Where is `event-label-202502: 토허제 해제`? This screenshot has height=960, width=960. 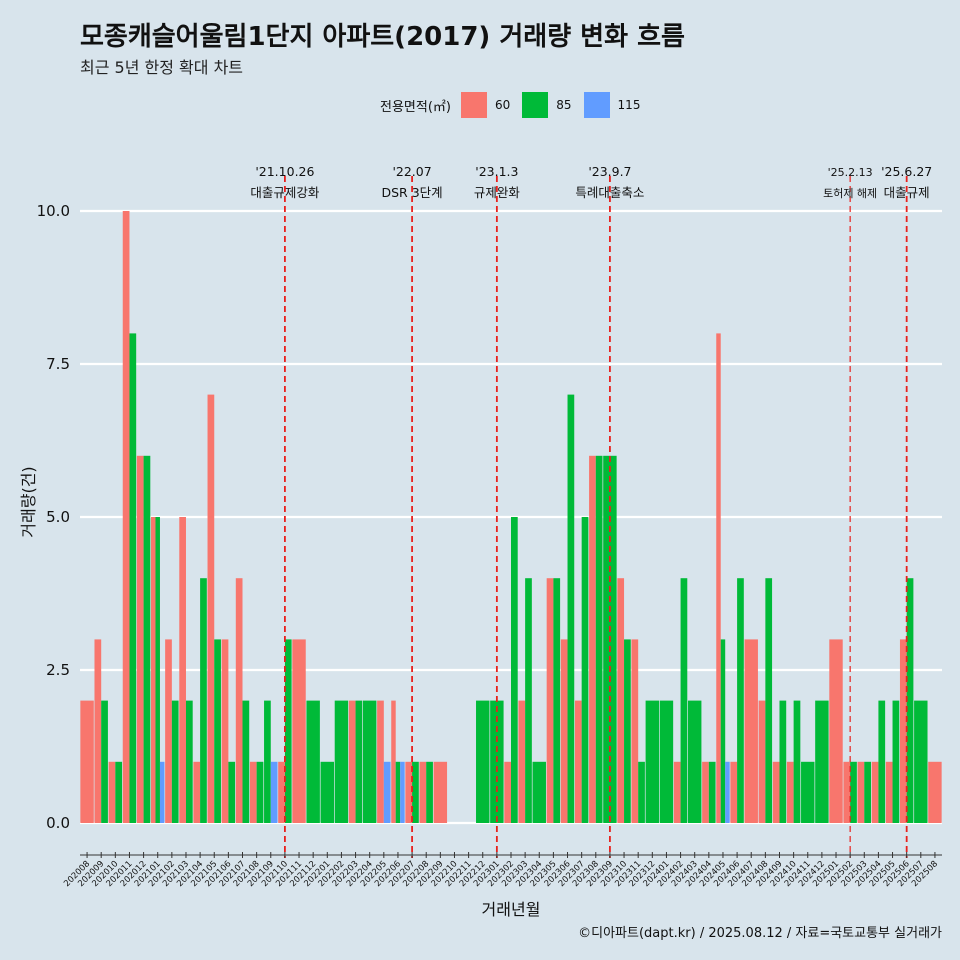
event-label-202502: 토허제 해제 is located at coordinates (850, 193).